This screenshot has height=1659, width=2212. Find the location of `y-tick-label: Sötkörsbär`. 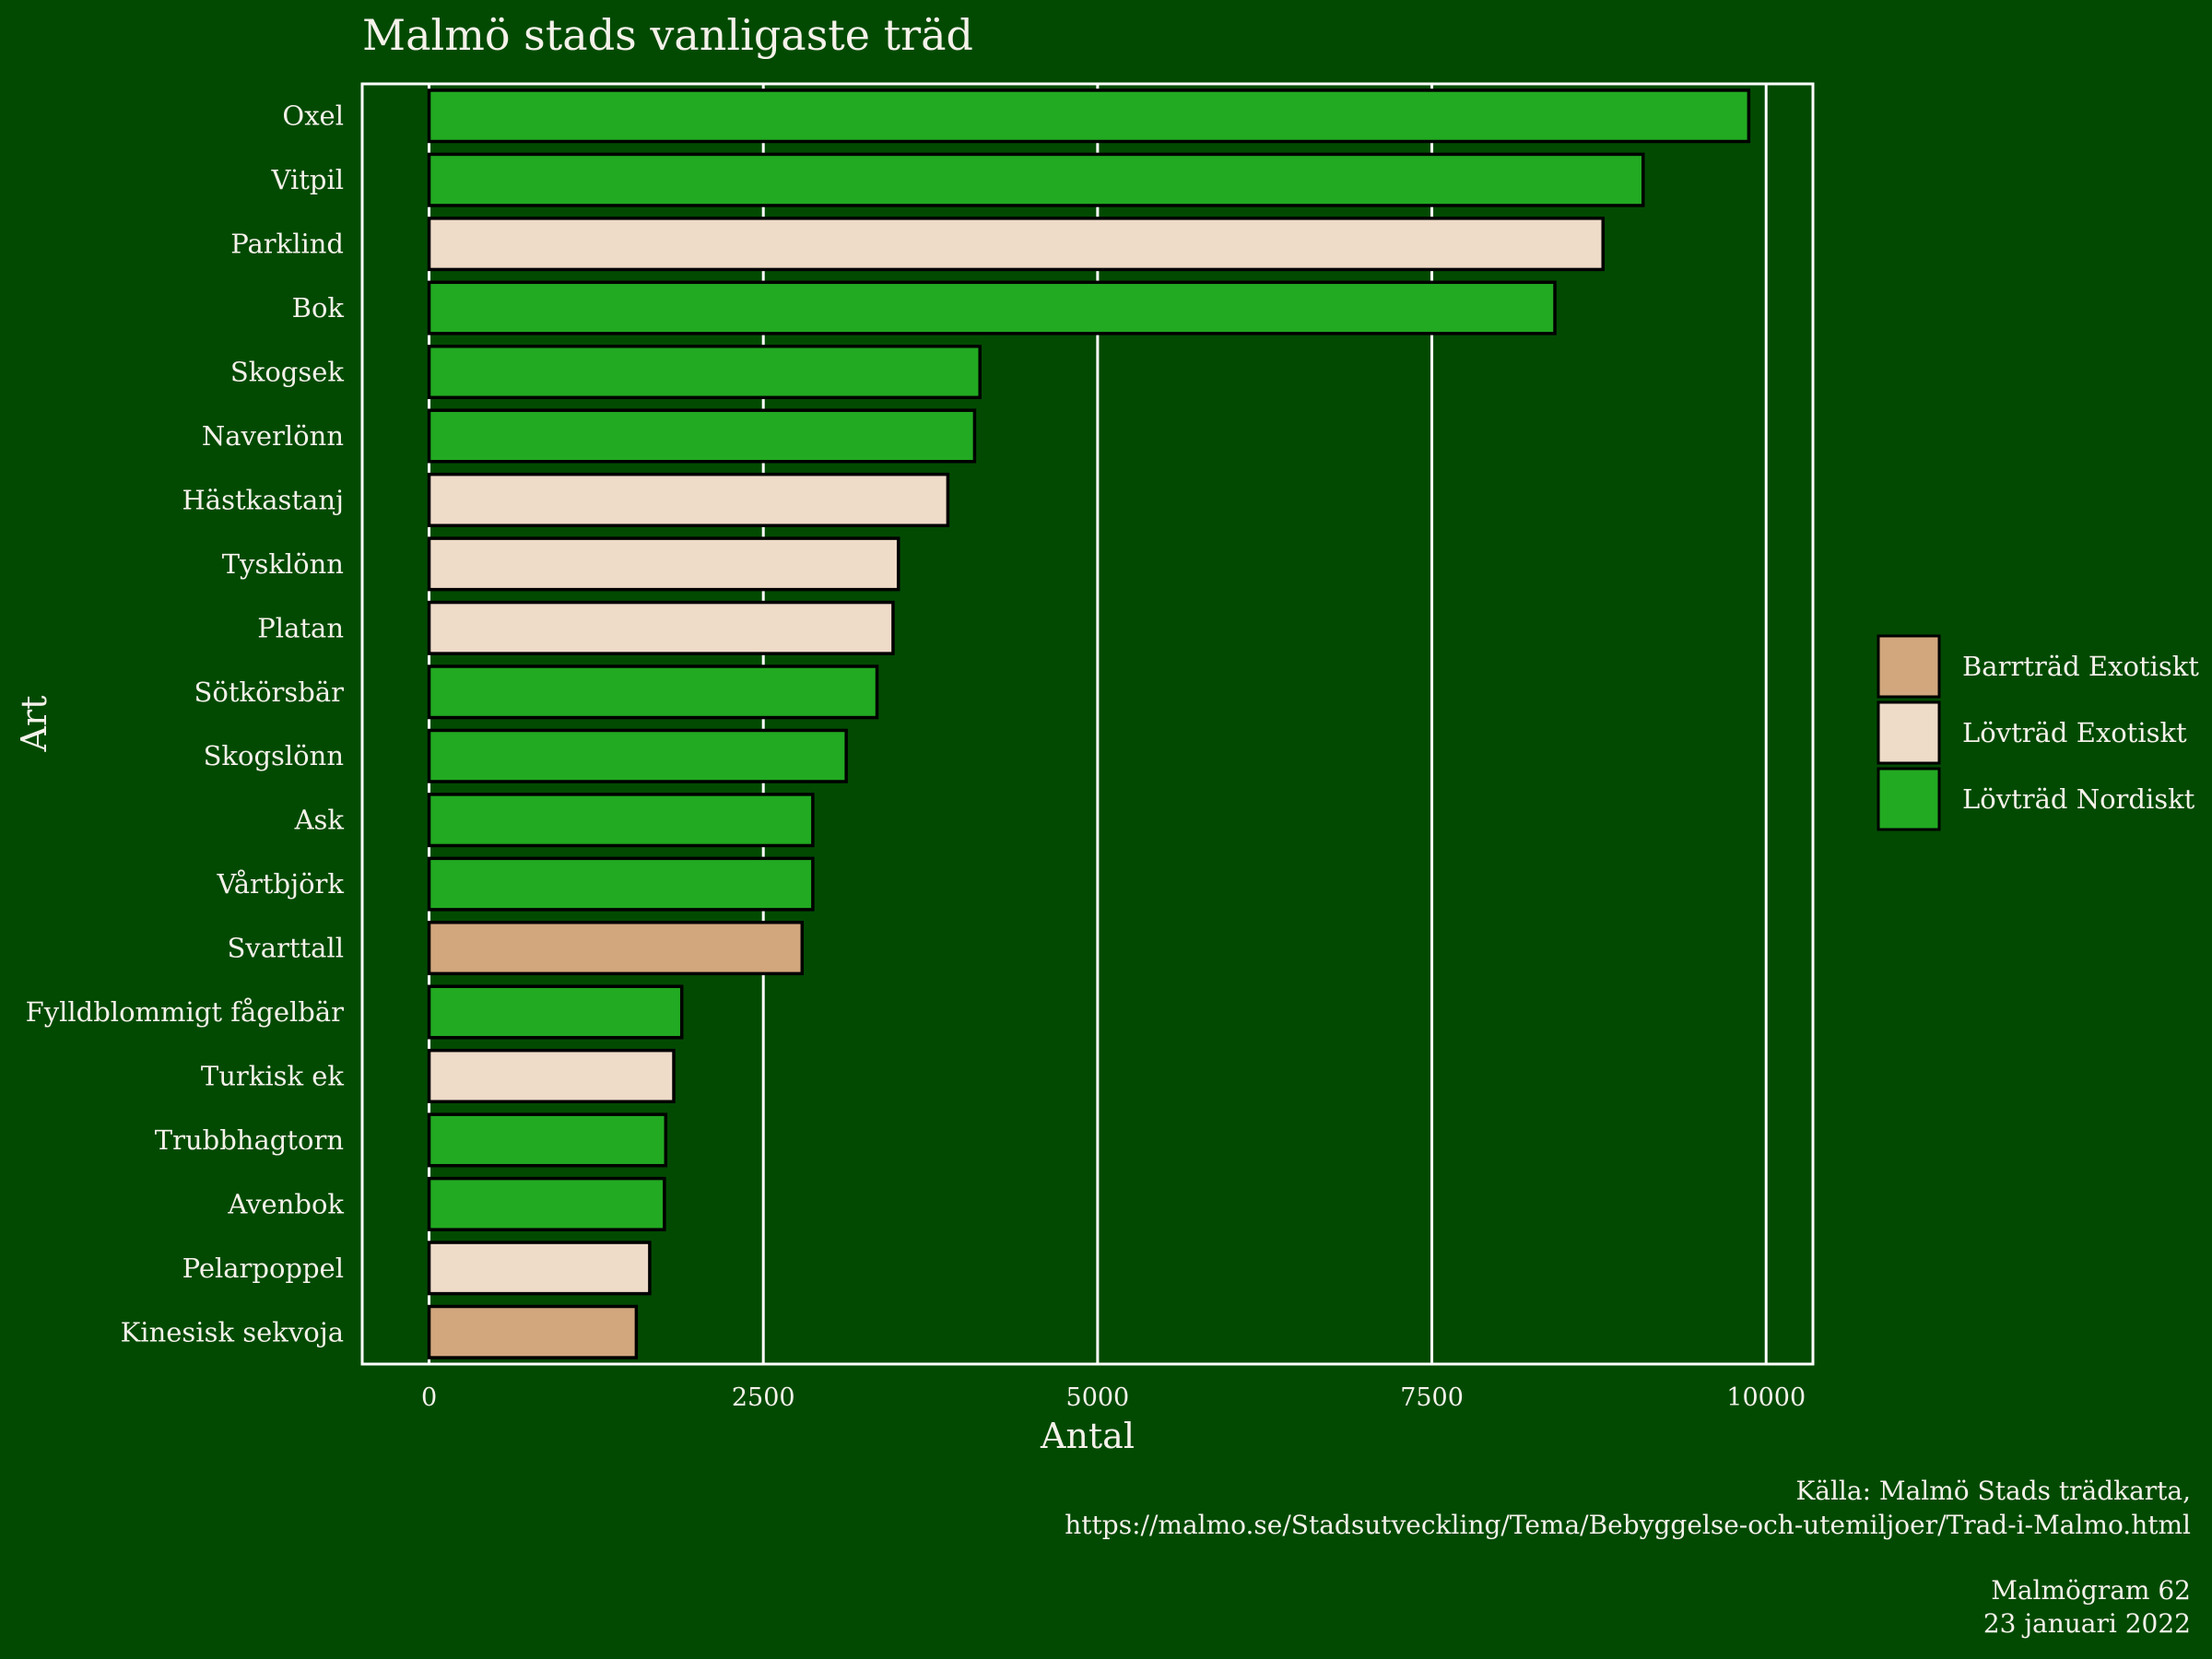

y-tick-label: Sötkörsbär is located at coordinates (269, 692).